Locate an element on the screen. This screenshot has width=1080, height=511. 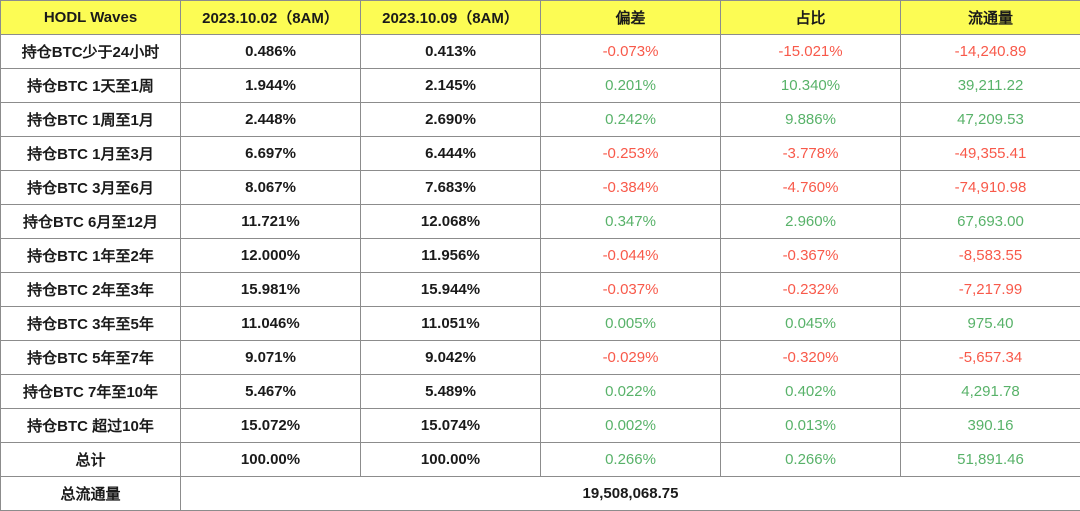
circulation-change-value: -74,910.98 is located at coordinates (990, 188).